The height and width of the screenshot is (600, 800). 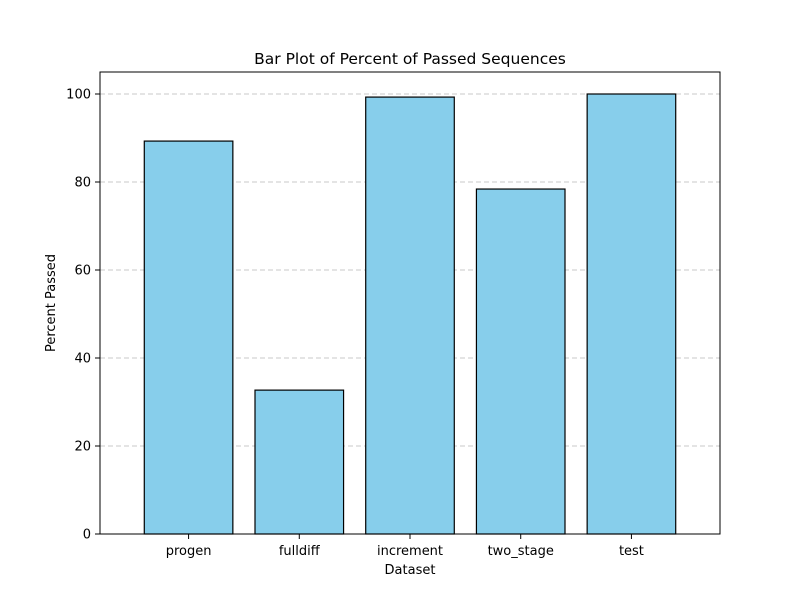 What do you see at coordinates (410, 551) in the screenshot?
I see `x-tick-label: increment` at bounding box center [410, 551].